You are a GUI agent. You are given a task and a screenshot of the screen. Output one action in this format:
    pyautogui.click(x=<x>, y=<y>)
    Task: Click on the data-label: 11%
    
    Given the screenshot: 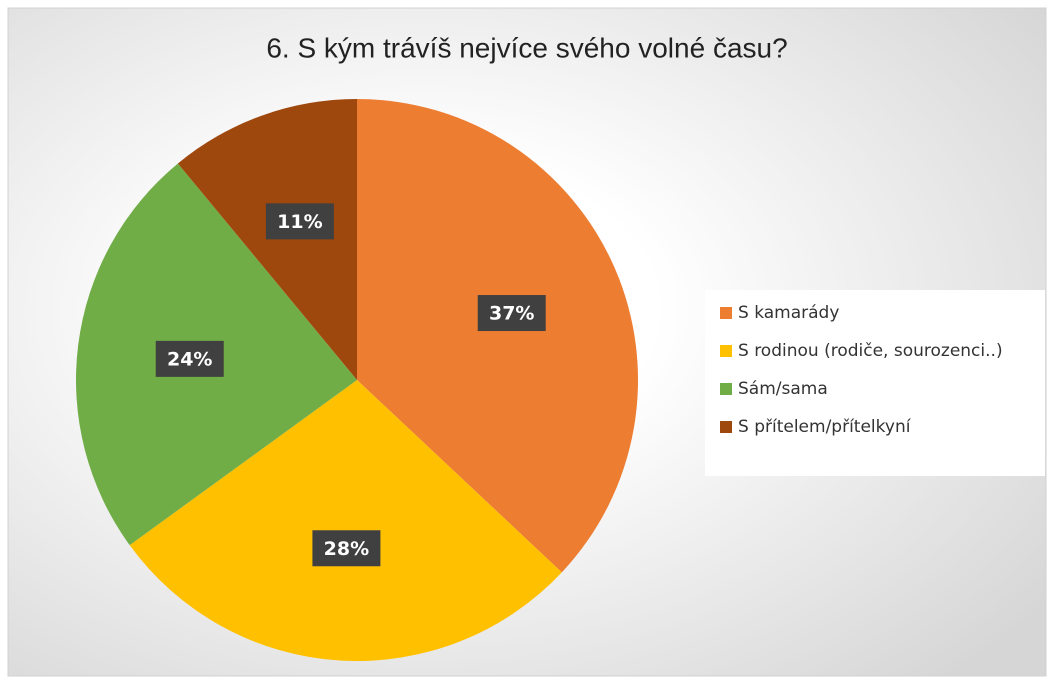 What is the action you would take?
    pyautogui.click(x=299, y=222)
    